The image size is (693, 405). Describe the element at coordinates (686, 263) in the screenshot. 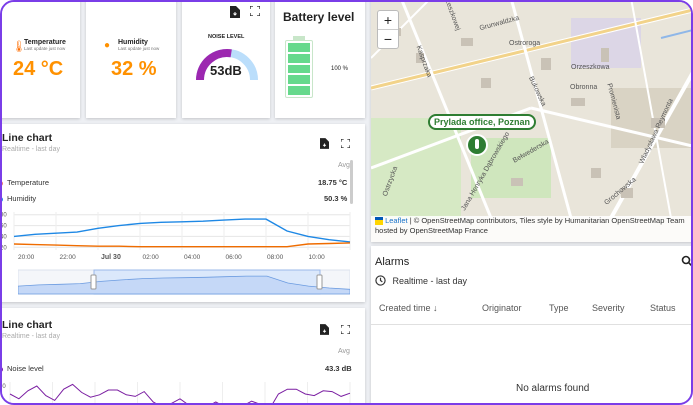

I see `search-icon` at that location.